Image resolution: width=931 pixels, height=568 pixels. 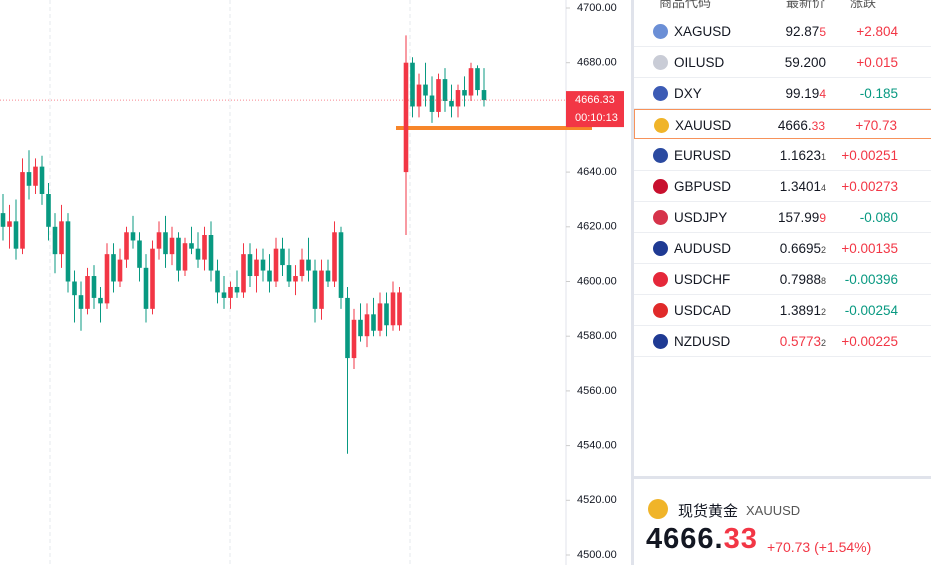 I want to click on price: 1.16231, so click(x=803, y=155).